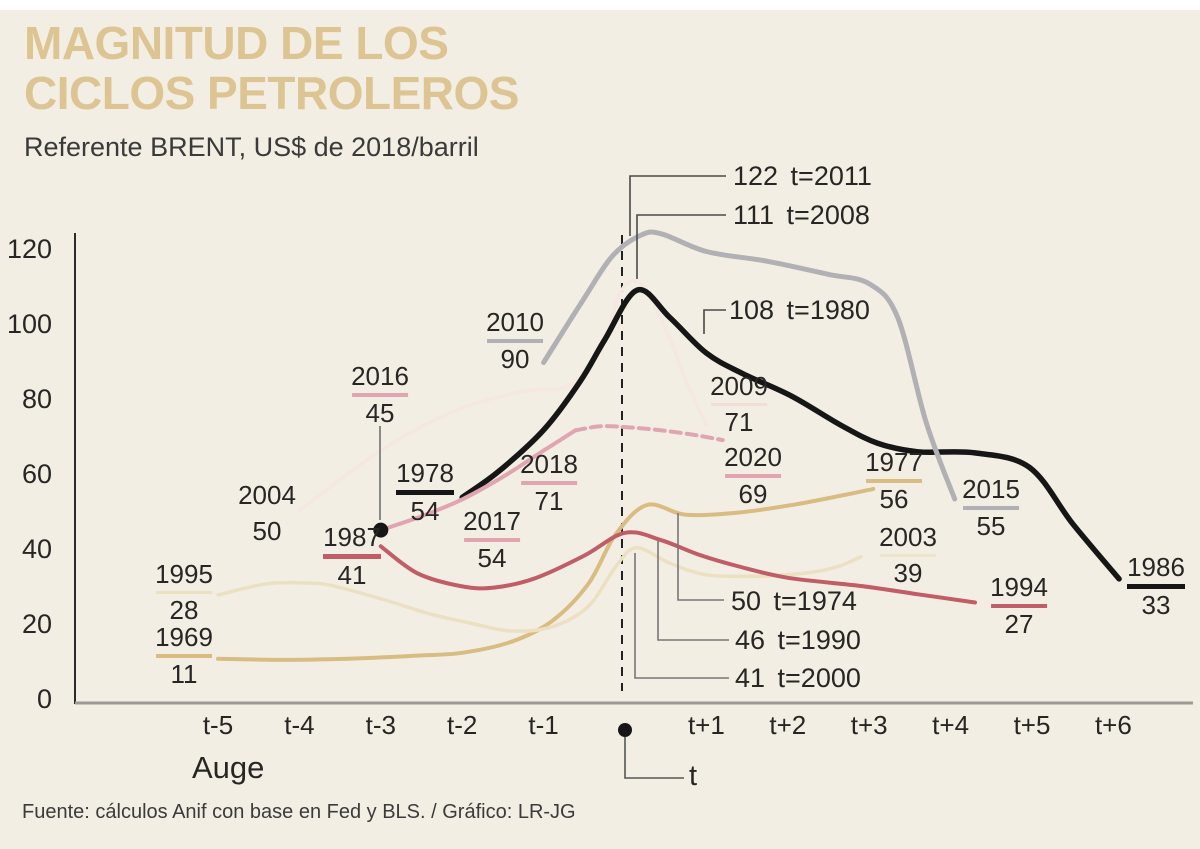  Describe the element at coordinates (352, 537) in the screenshot. I see `annotation-year: 1987` at that location.